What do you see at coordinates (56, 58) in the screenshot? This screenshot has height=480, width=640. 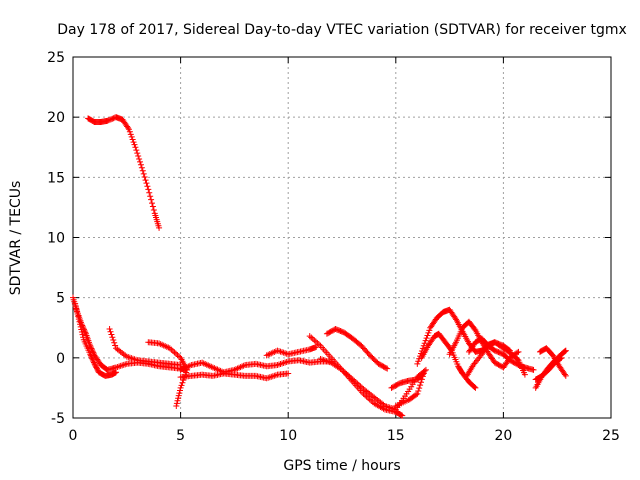 I see `y-tick-label: 25` at bounding box center [56, 58].